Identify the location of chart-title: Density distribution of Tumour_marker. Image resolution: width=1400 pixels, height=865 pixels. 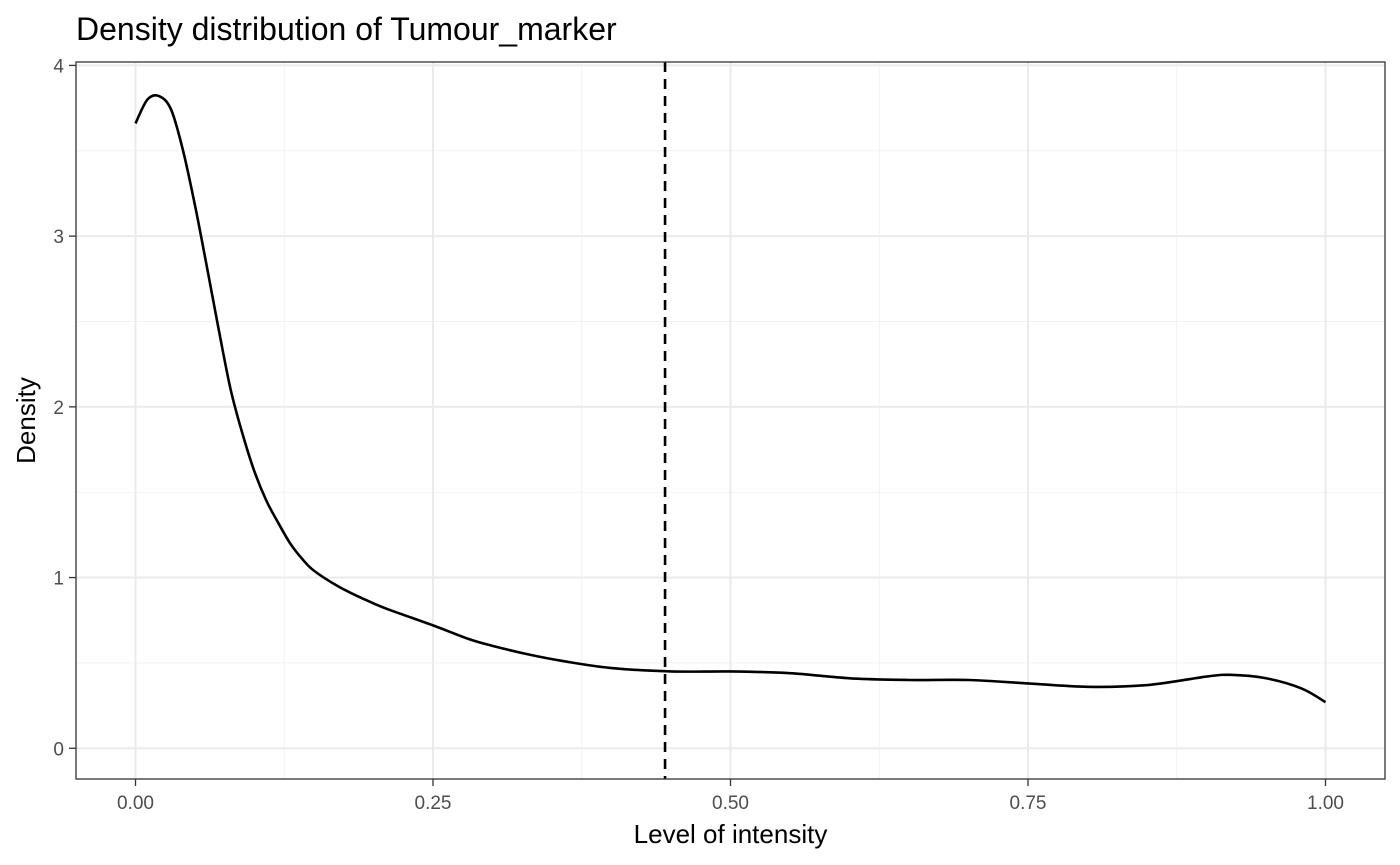
(346, 29).